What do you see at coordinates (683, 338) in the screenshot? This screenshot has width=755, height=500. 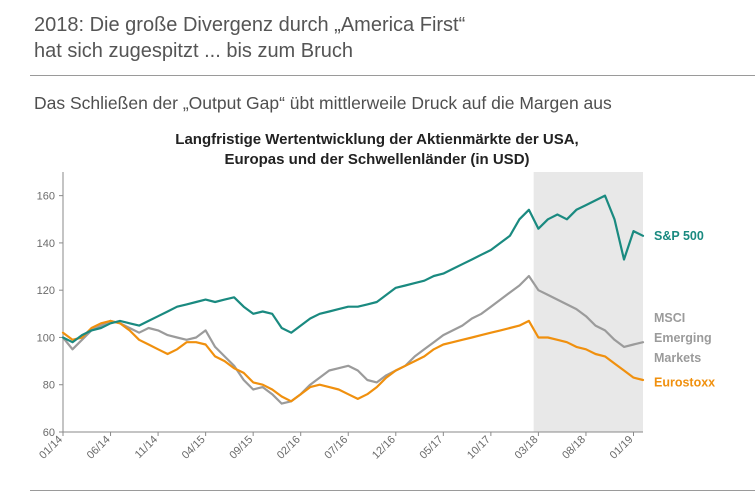 I see `series-label-msci-emerging-markets: Emerging` at bounding box center [683, 338].